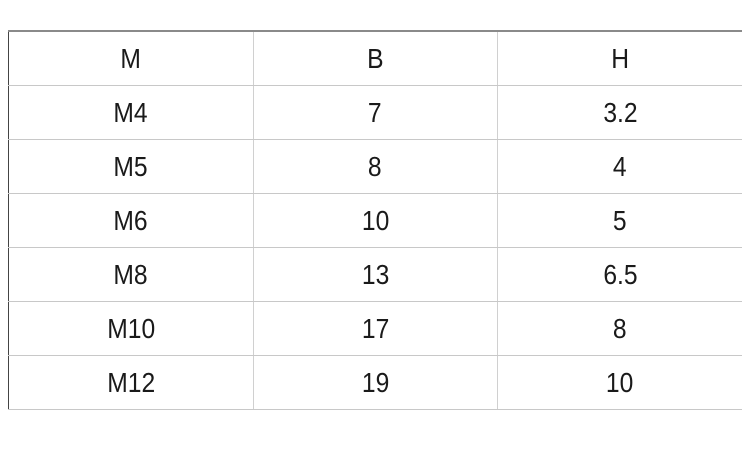 This screenshot has height=450, width=750. I want to click on table-cell: 4, so click(619, 166).